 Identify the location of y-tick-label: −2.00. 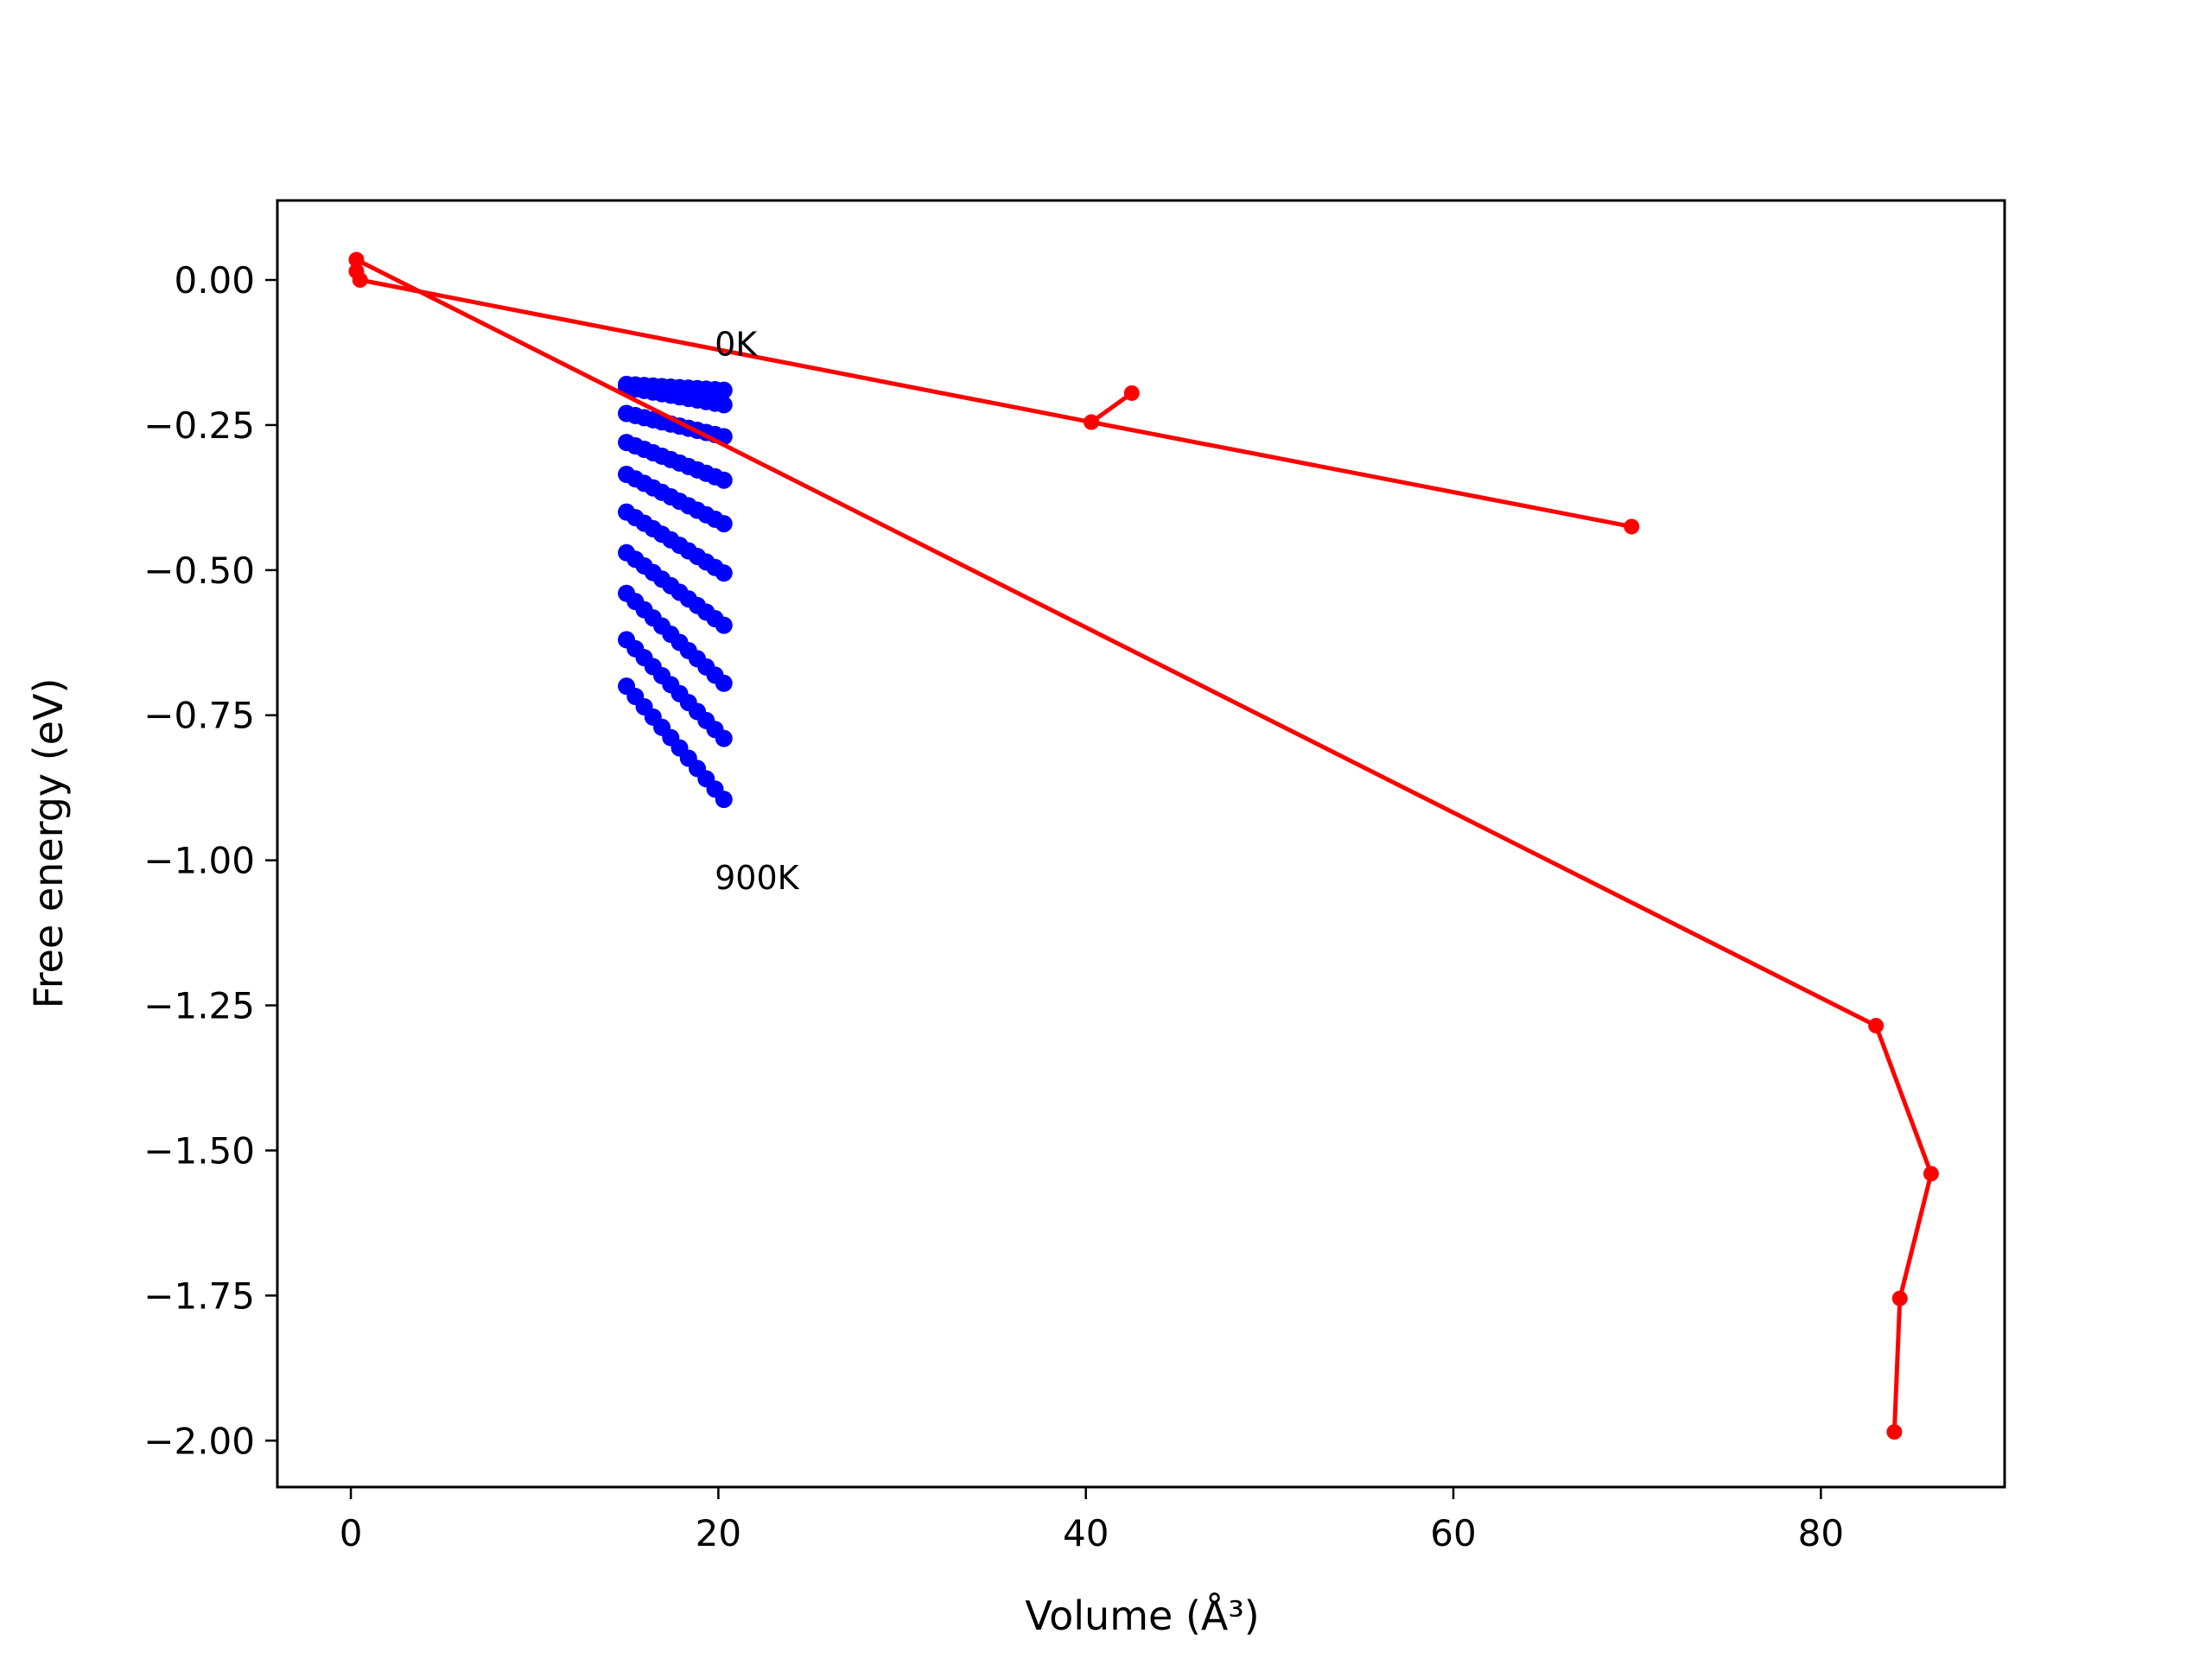
(199, 1441).